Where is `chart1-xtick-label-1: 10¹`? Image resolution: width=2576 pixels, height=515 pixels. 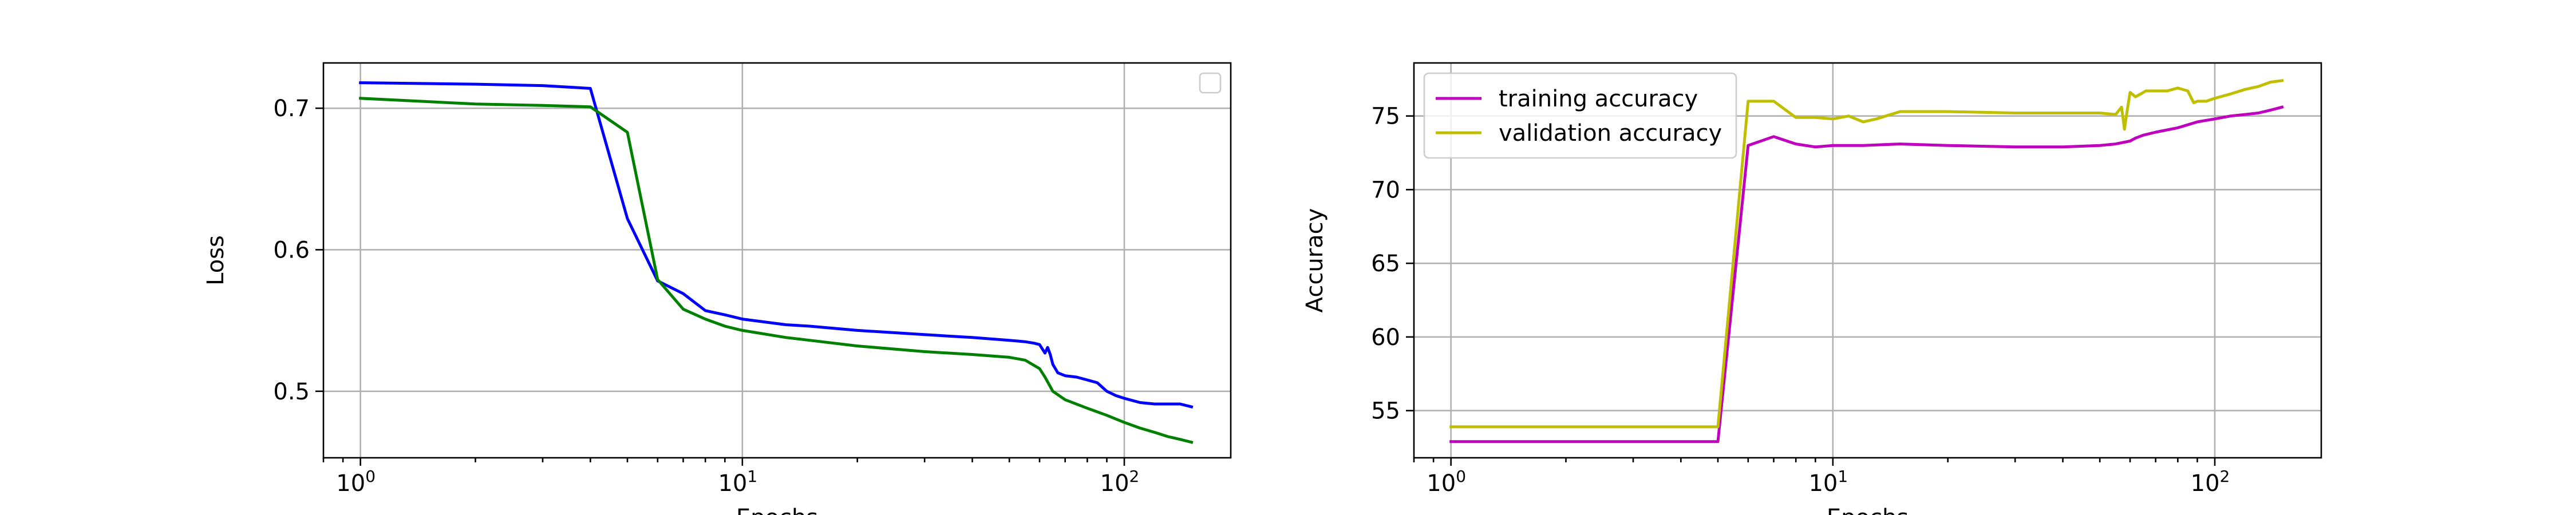 chart1-xtick-label-1: 10¹ is located at coordinates (737, 482).